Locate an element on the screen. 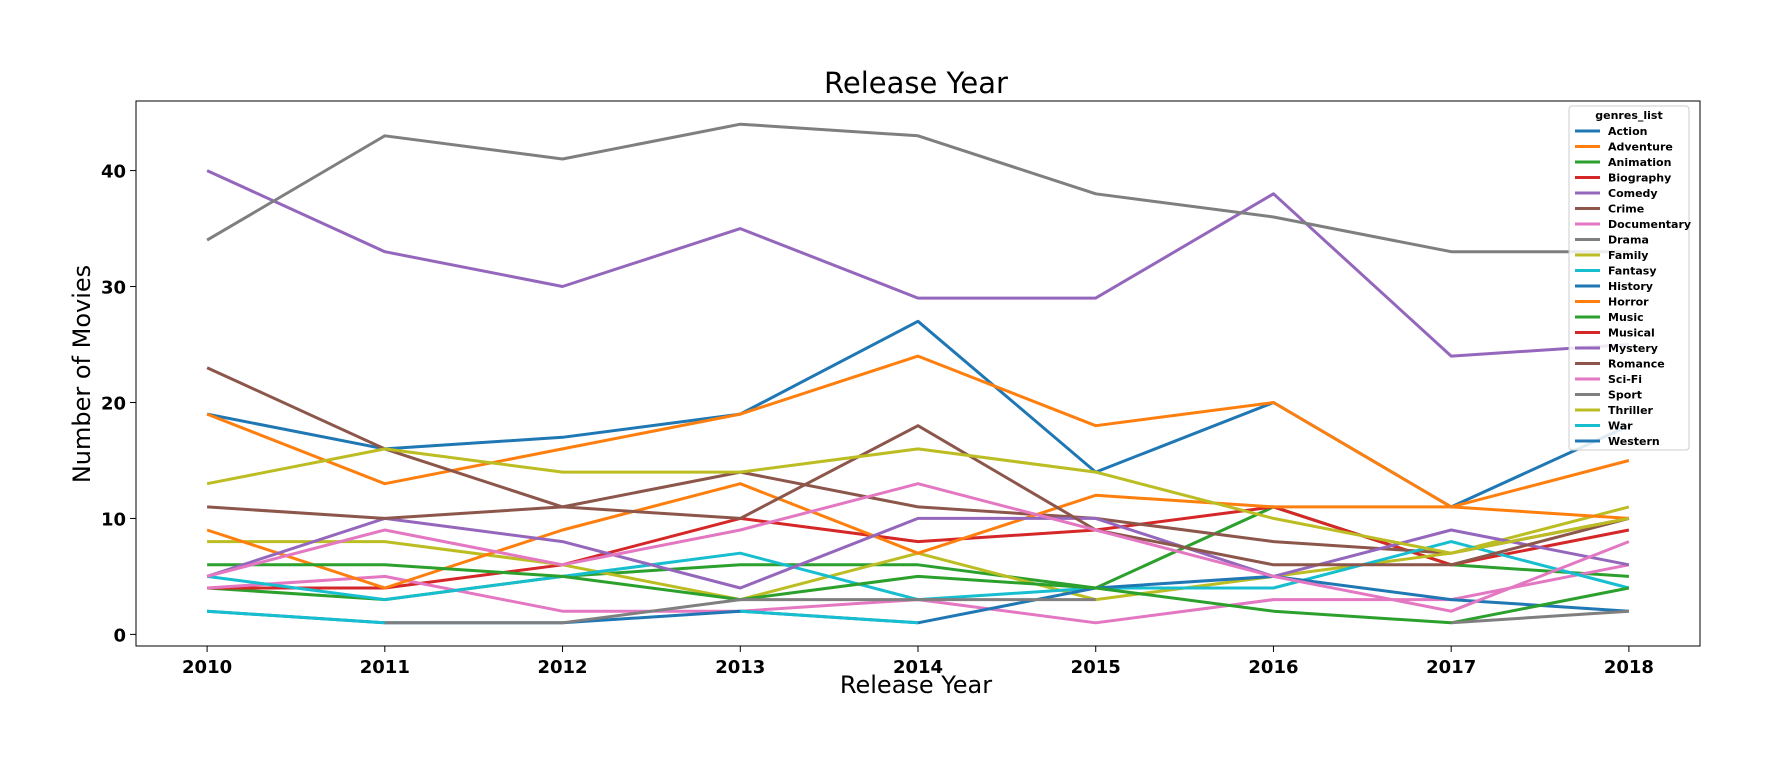  x-axis: 2010 2011 2012 2013 2014 2015 2016 2017 2018 is located at coordinates (918, 662).